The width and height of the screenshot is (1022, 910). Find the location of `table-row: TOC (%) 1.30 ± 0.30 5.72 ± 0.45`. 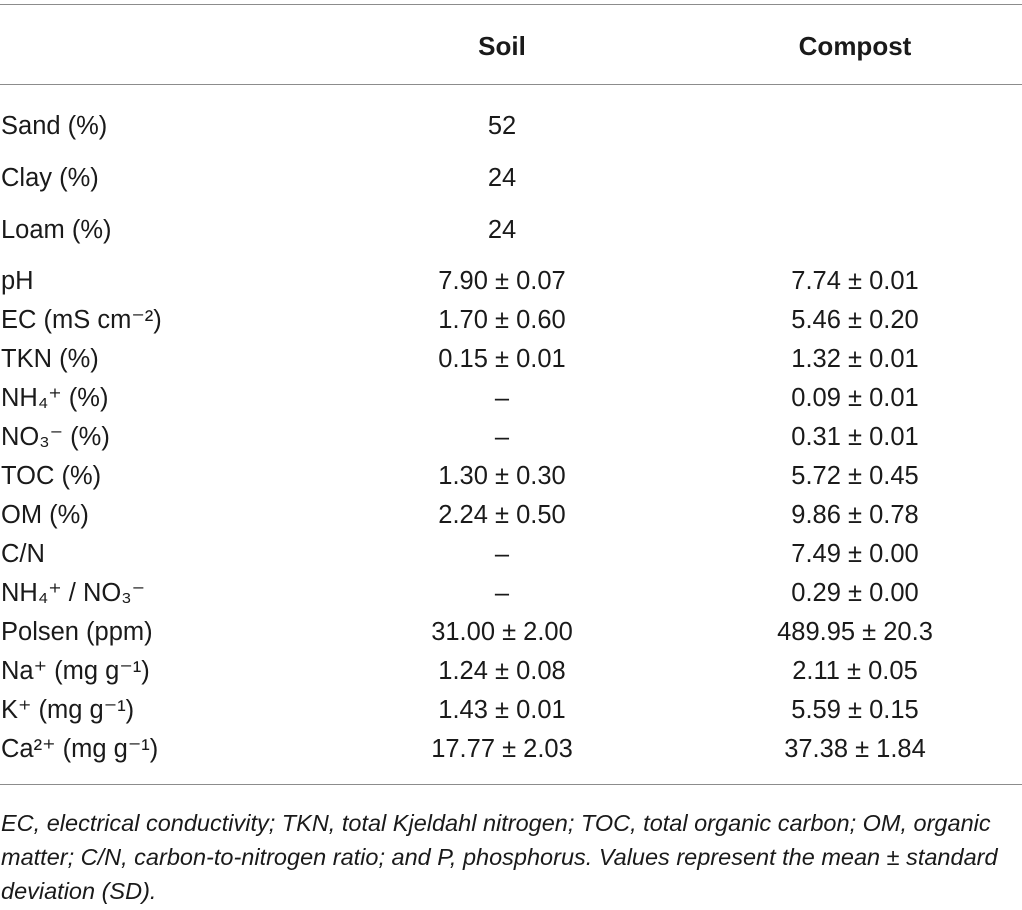

table-row: TOC (%) 1.30 ± 0.30 5.72 ± 0.45 is located at coordinates (511, 476).